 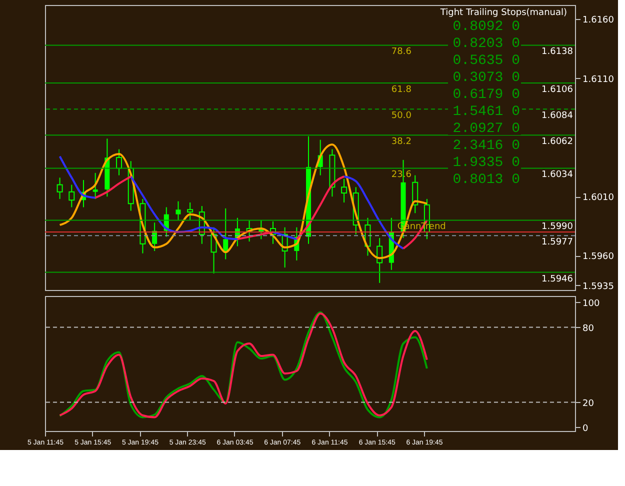 I want to click on y-tick-label: 1.6160, so click(x=598, y=21).